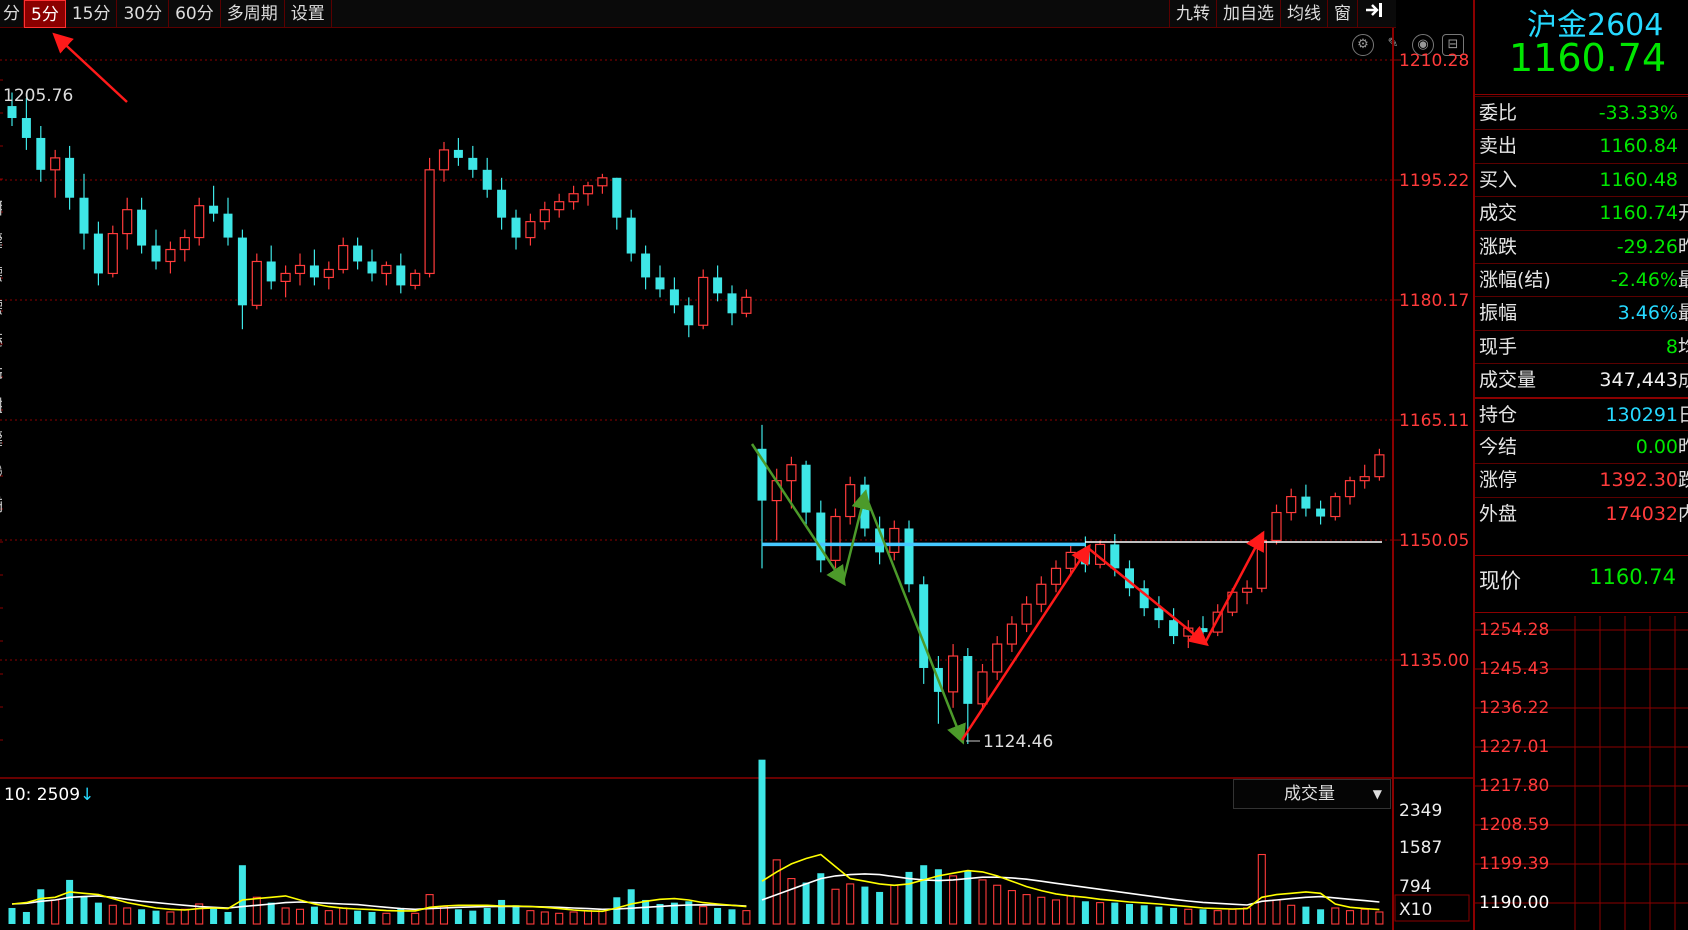  I want to click on volume-ma5-line, so click(695, 883).